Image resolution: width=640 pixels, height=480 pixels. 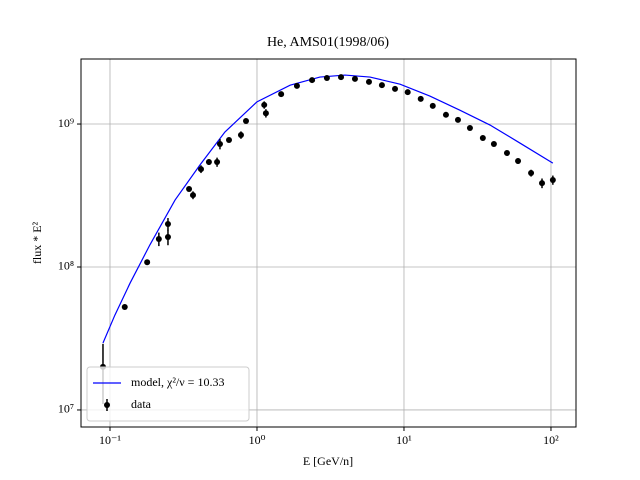 I want to click on x-tick-label: 10⁰, so click(x=257, y=440).